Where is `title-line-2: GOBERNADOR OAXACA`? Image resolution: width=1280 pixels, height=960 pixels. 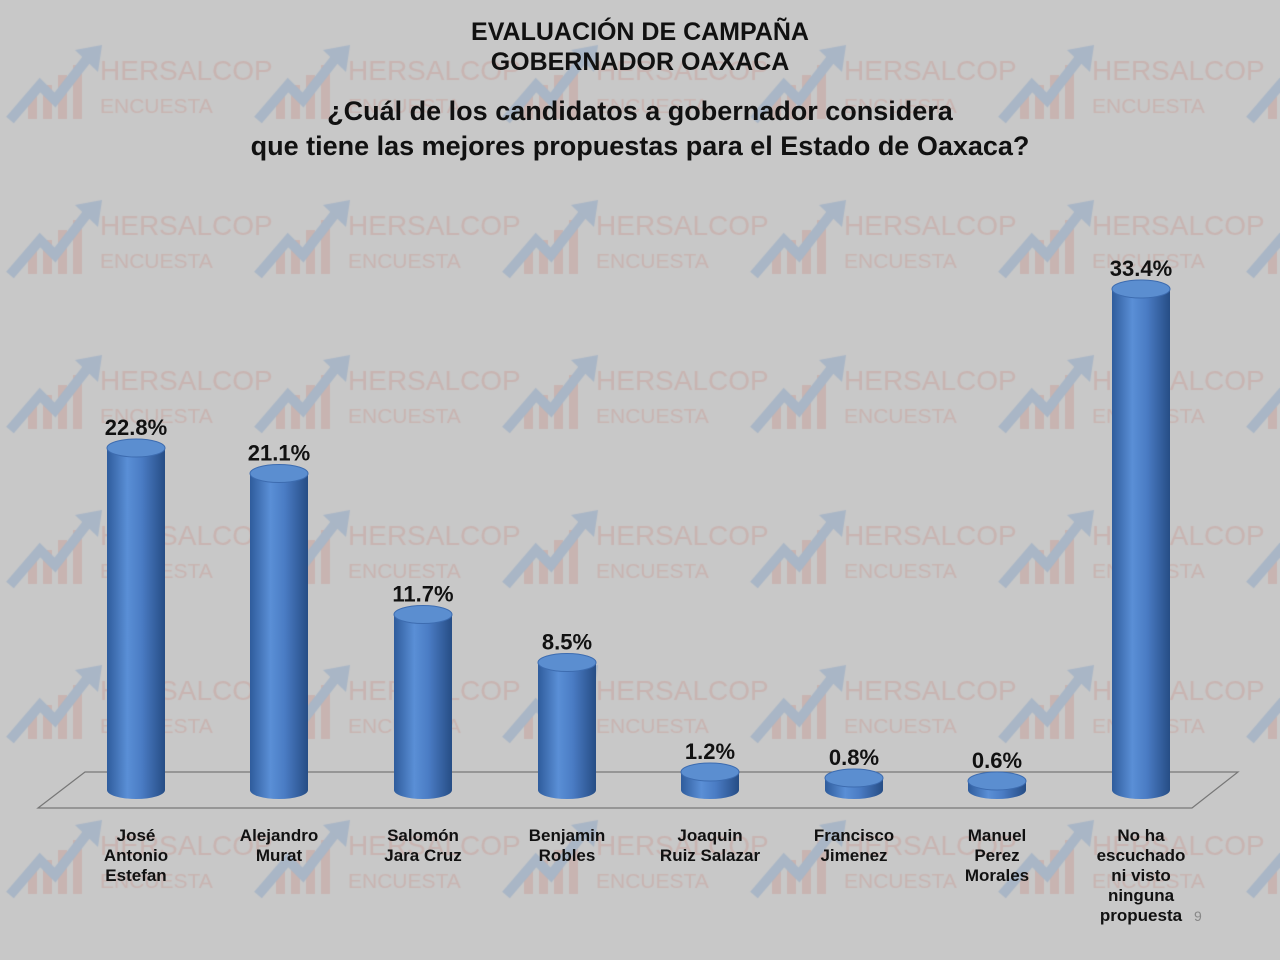 title-line-2: GOBERNADOR OAXACA is located at coordinates (640, 62).